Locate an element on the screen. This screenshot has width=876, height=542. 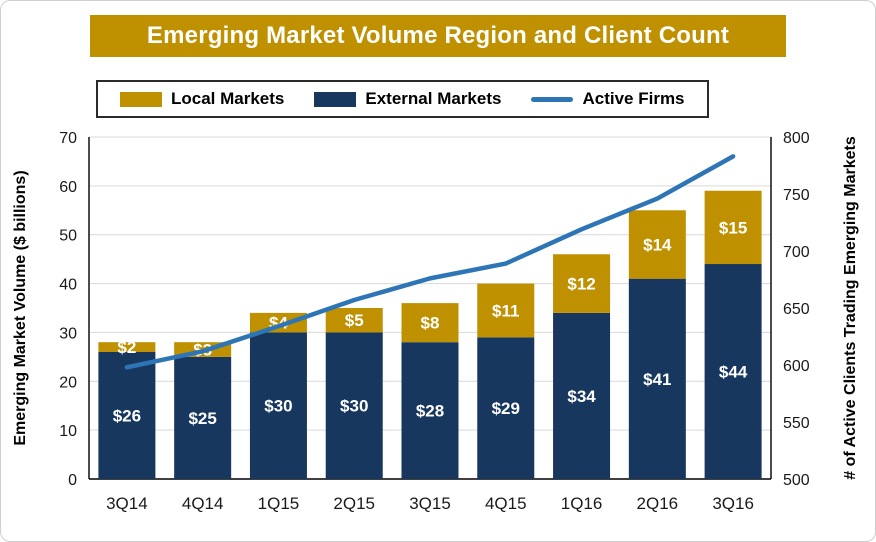
legend-item-active-firms: Active Firms is located at coordinates (608, 99).